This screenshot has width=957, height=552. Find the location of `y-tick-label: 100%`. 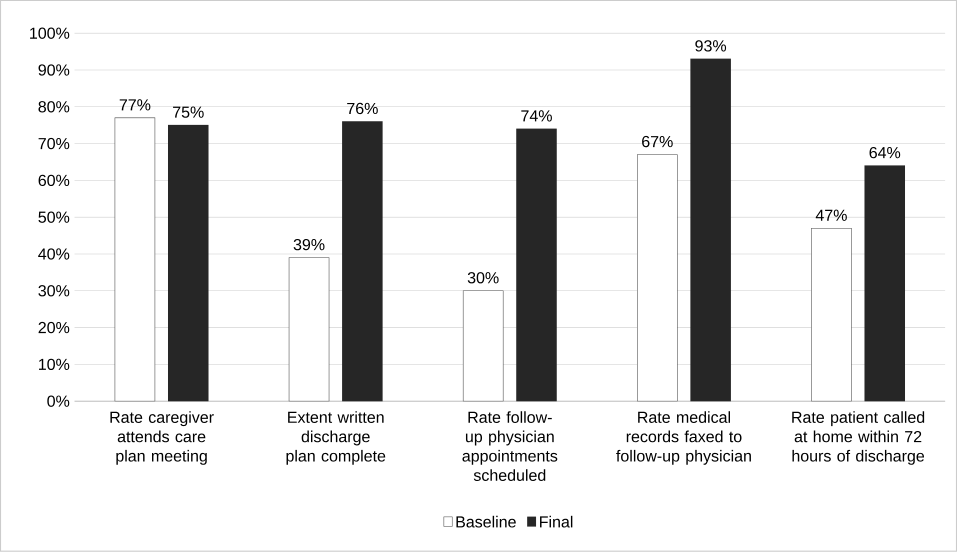

y-tick-label: 100% is located at coordinates (50, 33).